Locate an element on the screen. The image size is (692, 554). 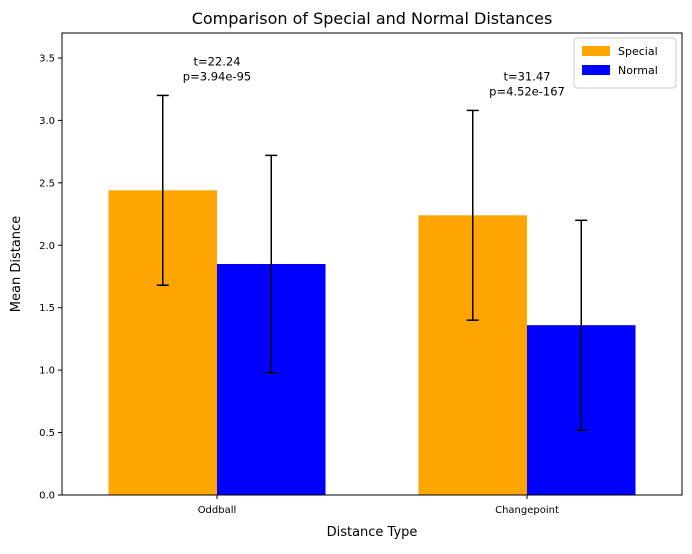
y-tick-label: 0.0 is located at coordinates (47, 496).